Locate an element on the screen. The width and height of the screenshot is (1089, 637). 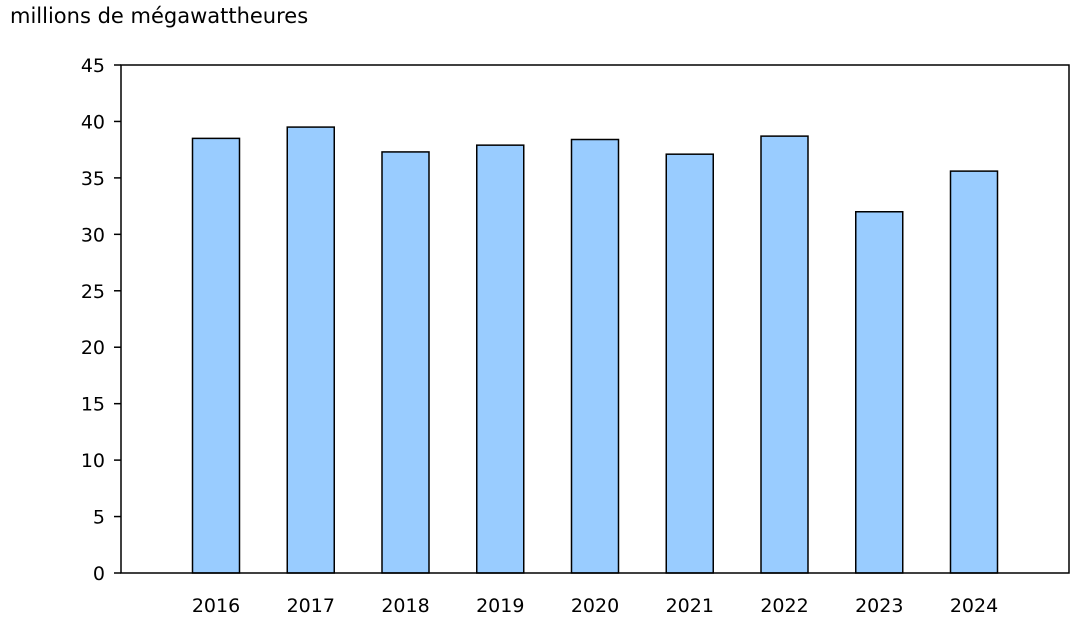
y-tick-label: 0 is located at coordinates (99, 574).